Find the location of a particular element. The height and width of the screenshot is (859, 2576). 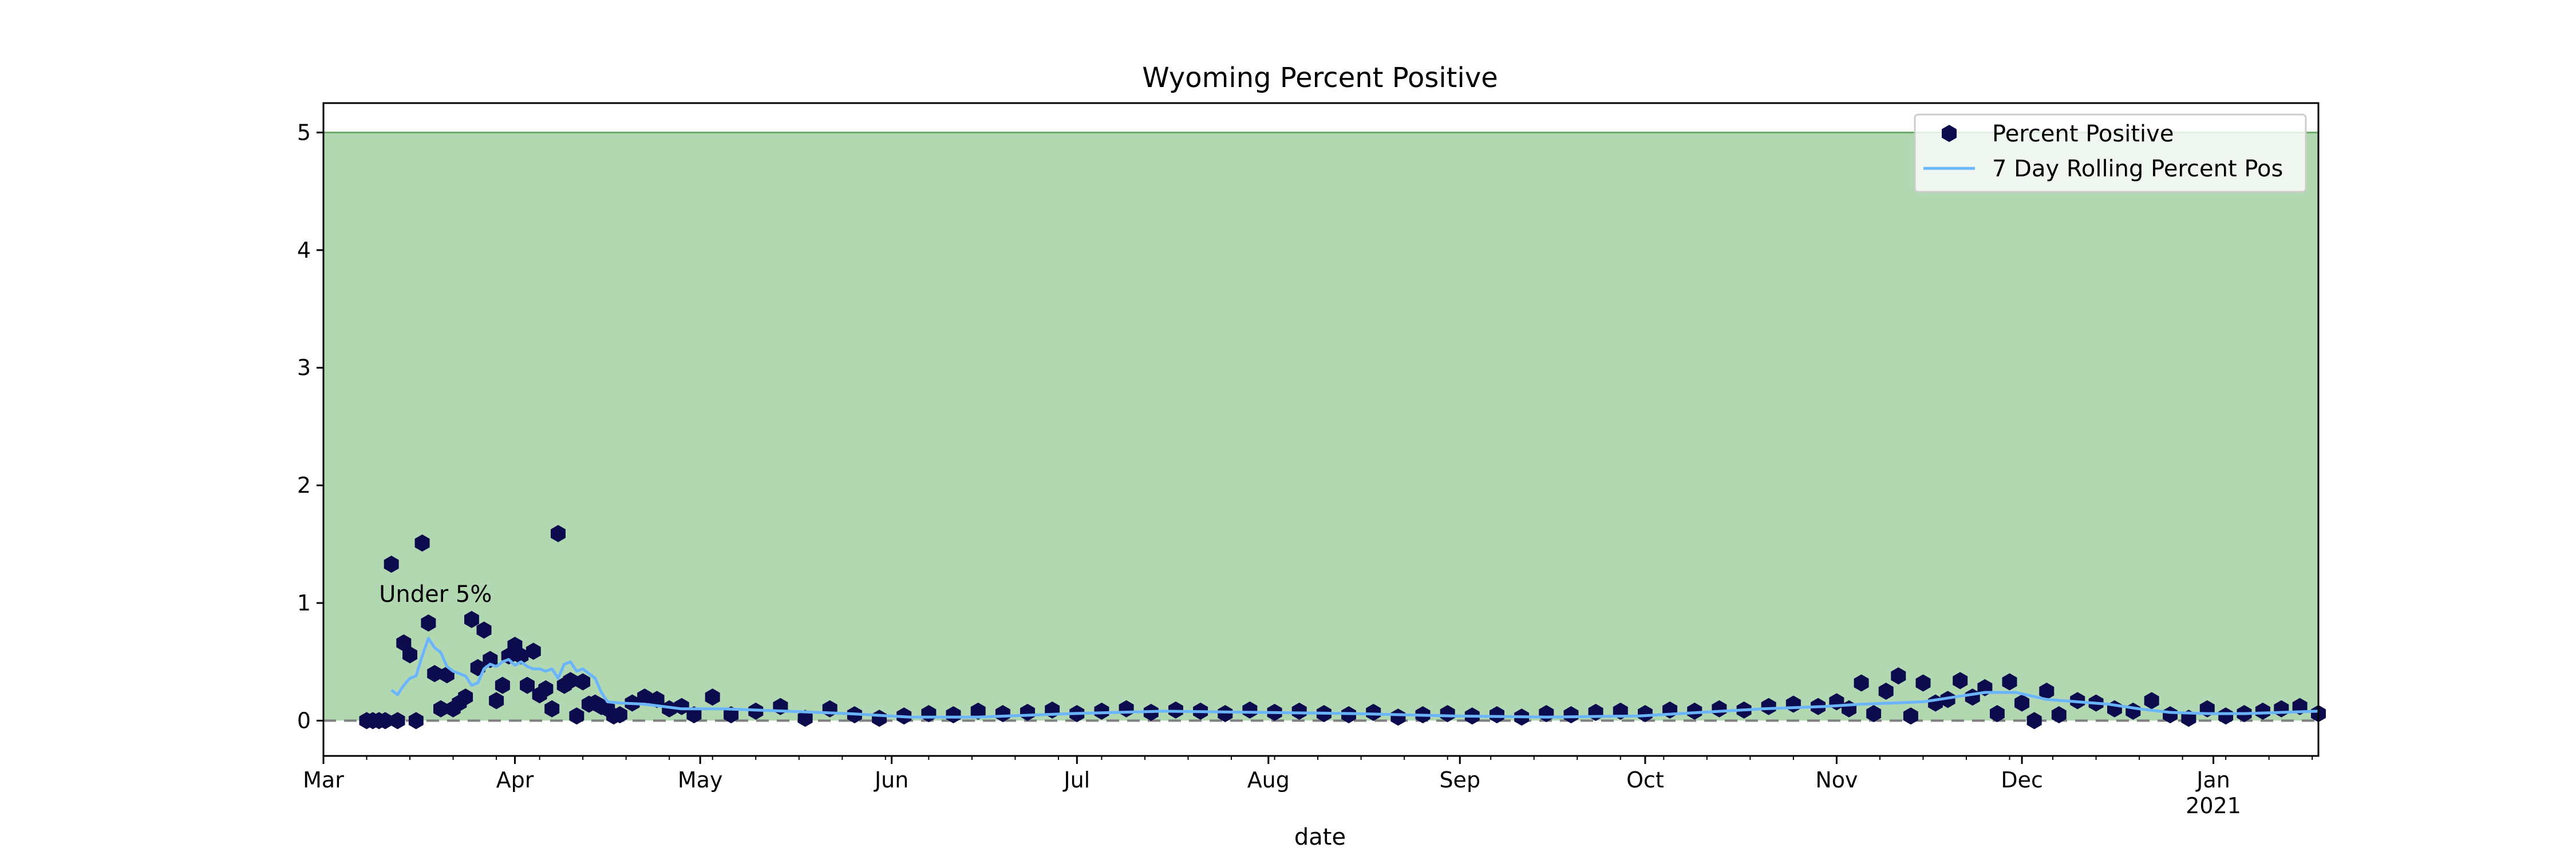

y-tick-label: 3 is located at coordinates (304, 367).